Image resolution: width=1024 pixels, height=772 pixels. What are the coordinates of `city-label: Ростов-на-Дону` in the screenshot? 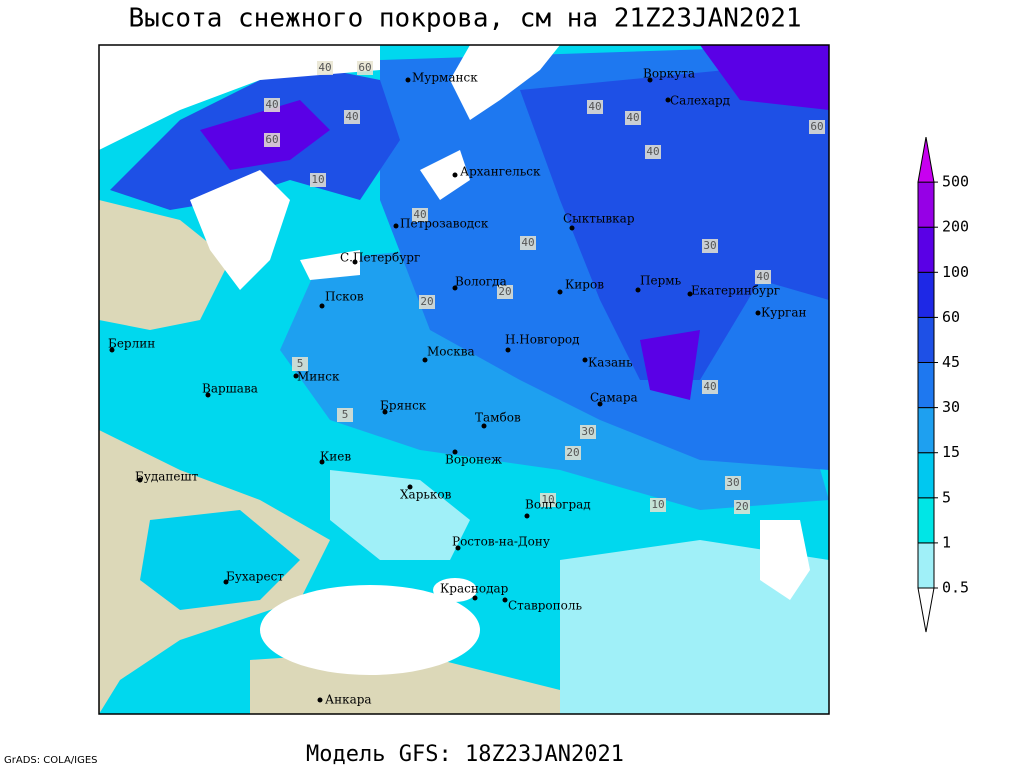 It's located at (501, 542).